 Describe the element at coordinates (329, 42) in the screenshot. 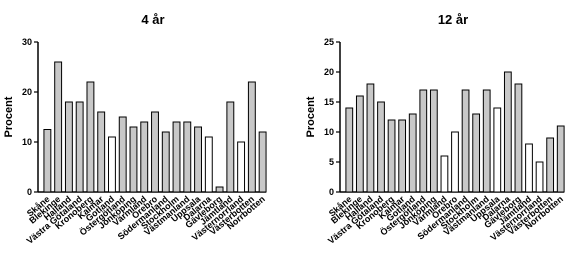

I see `y-tick-label: 25` at that location.